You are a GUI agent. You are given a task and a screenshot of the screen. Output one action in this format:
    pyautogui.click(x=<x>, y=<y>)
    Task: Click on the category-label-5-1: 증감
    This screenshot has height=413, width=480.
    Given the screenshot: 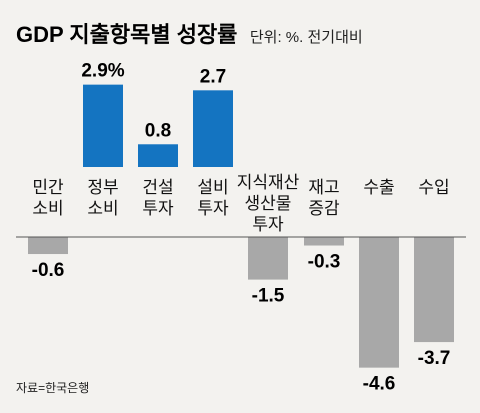 What is the action you would take?
    pyautogui.click(x=324, y=208)
    